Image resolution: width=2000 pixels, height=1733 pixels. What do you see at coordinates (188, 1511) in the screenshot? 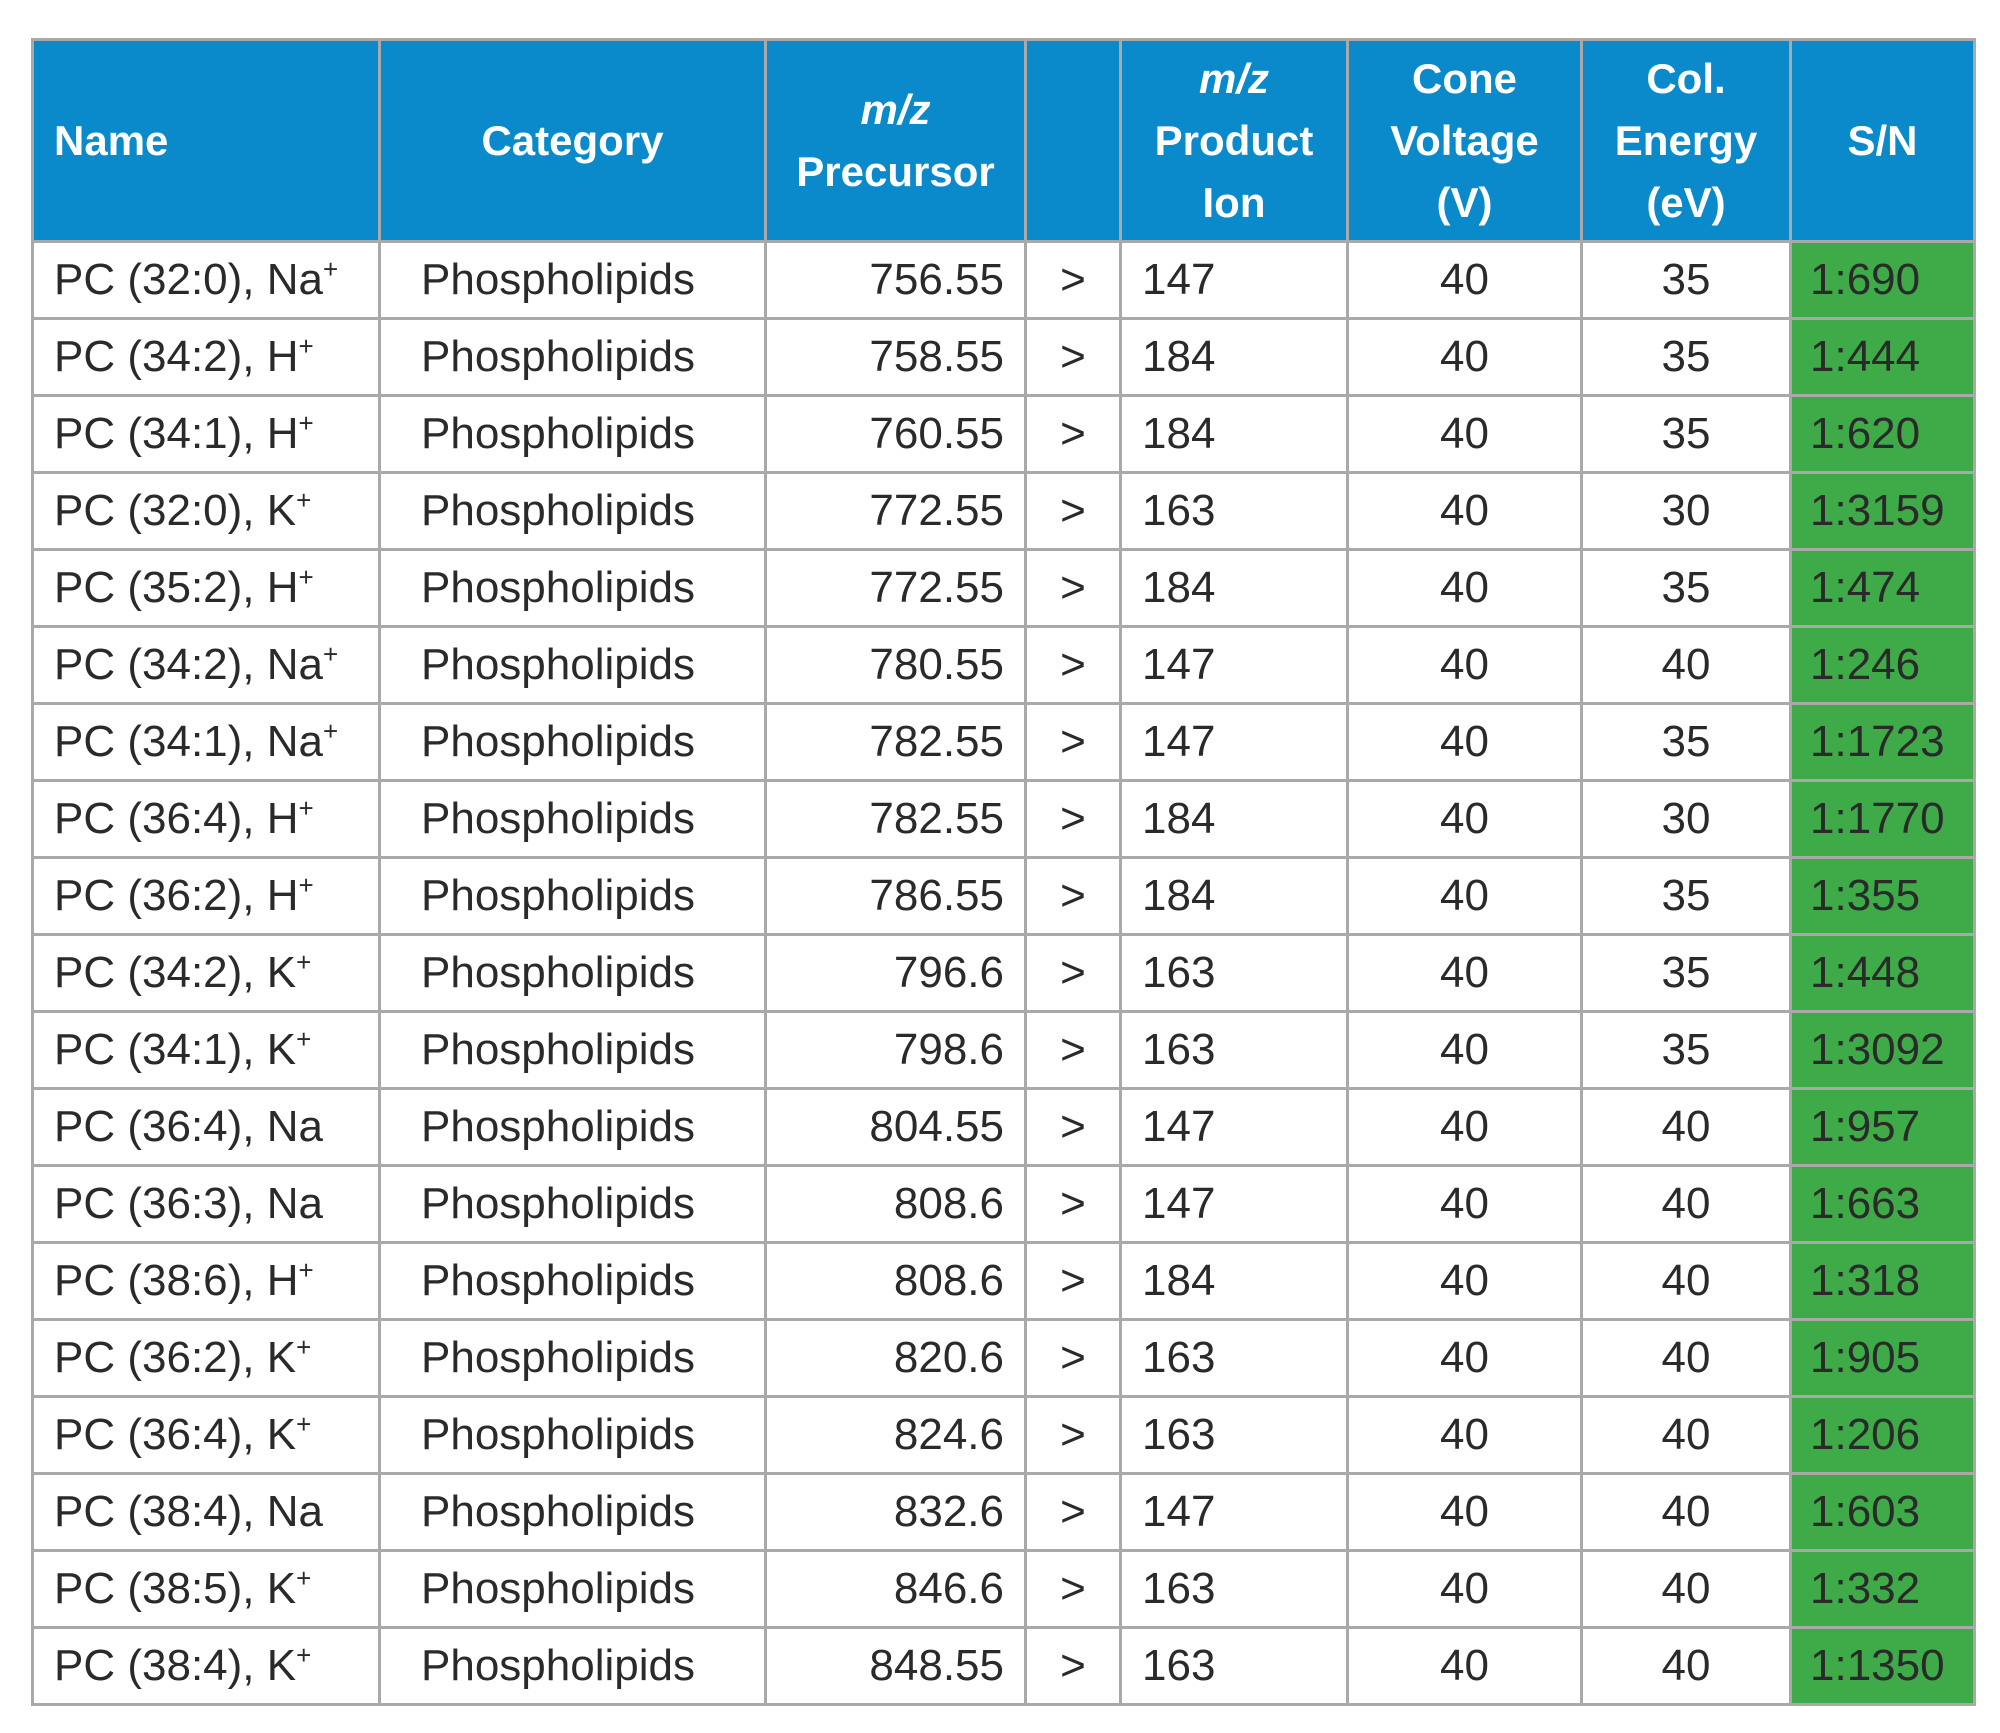
I see `compound-name: PC (38:4), Na` at bounding box center [188, 1511].